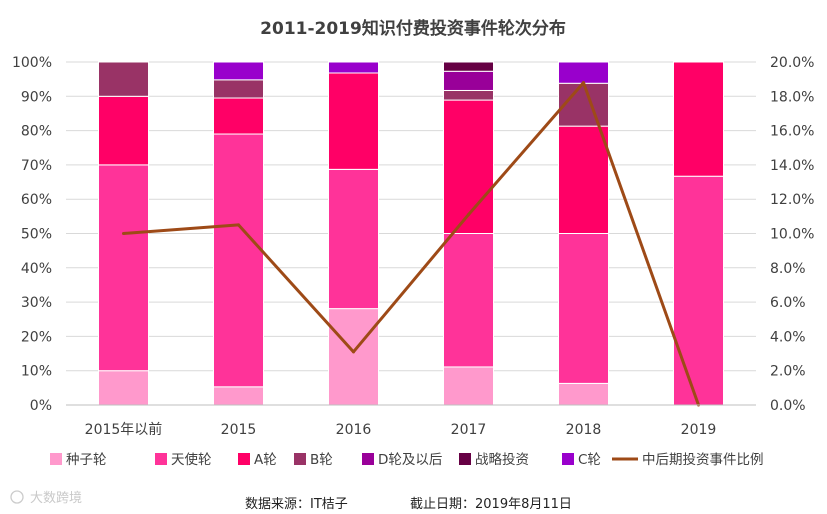 Image resolution: width=827 pixels, height=514 pixels. What do you see at coordinates (792, 132) in the screenshot?
I see `y-right-tick-label: 16.0%` at bounding box center [792, 132].